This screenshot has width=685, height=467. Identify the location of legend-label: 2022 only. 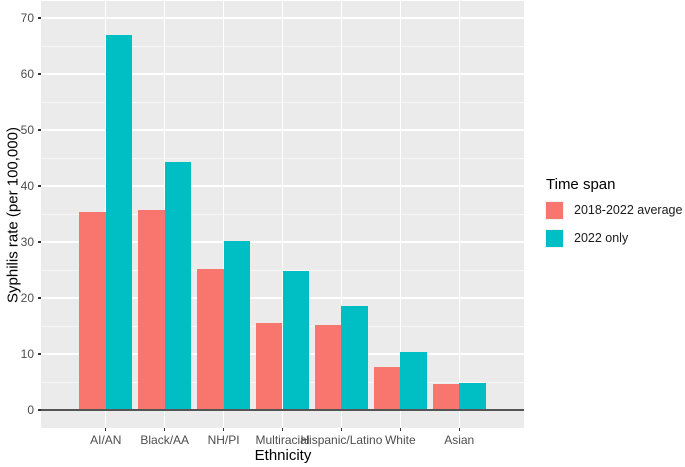
(601, 238).